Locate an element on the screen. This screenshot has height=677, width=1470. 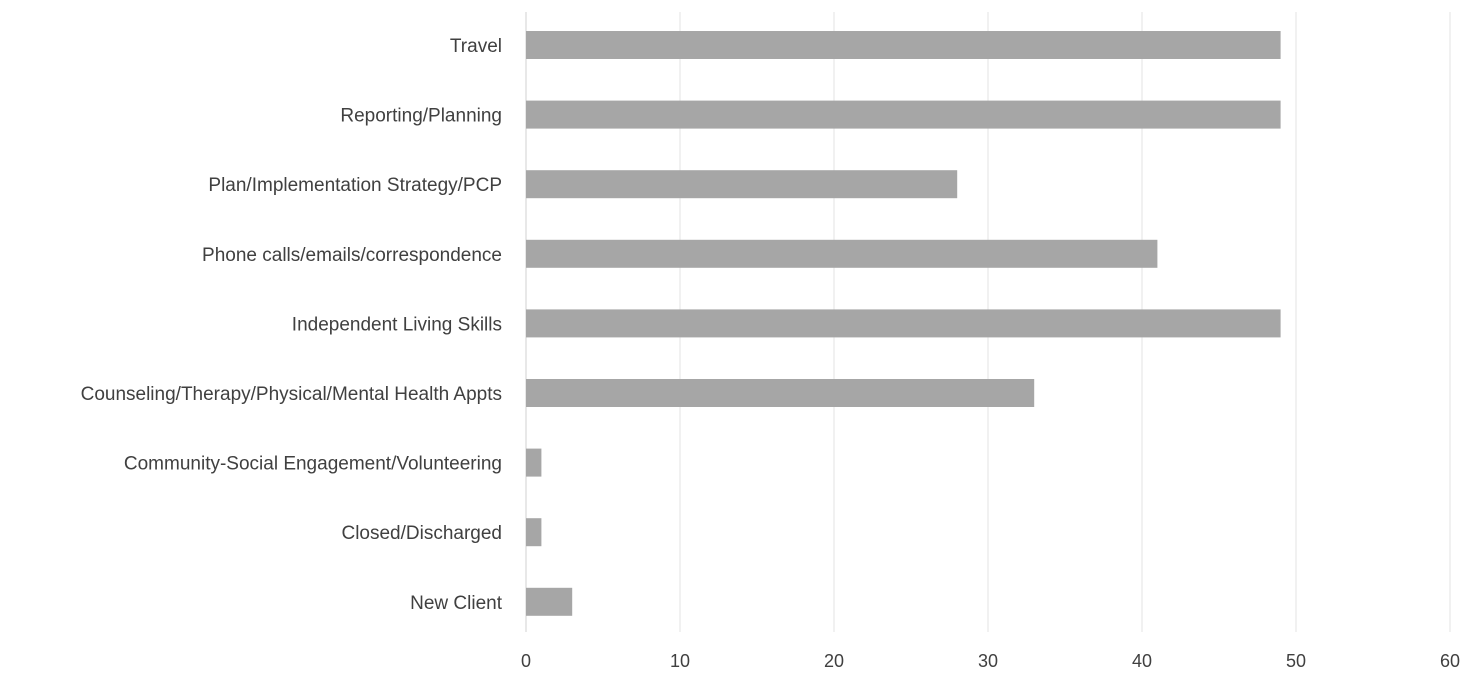
x-tick-label: 30 is located at coordinates (988, 661).